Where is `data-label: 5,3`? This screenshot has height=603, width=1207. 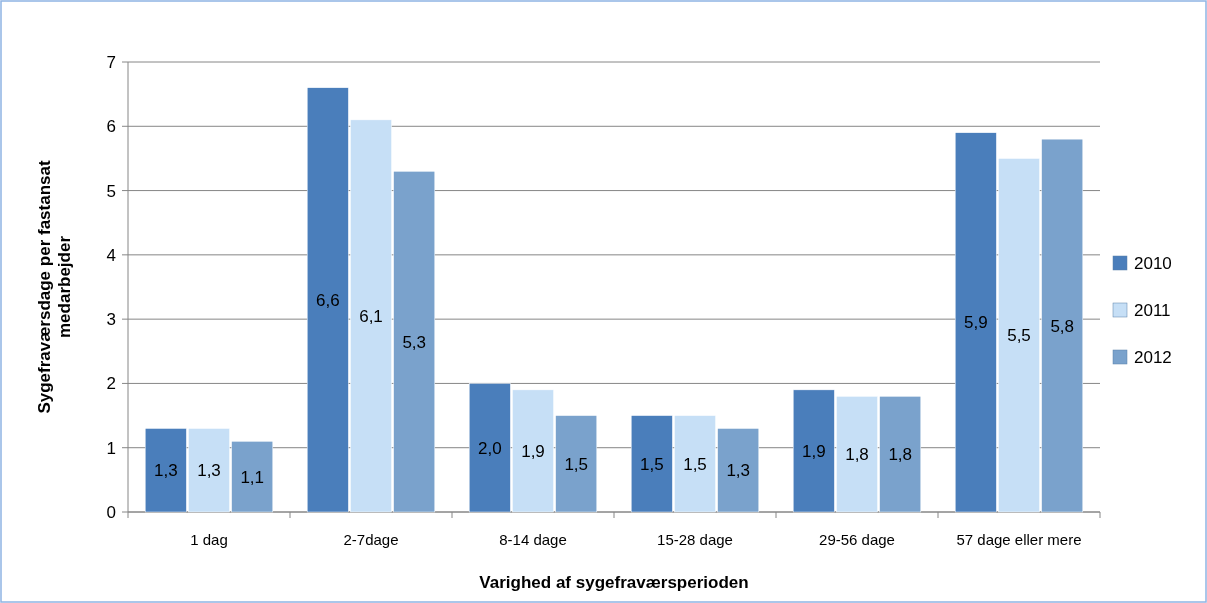 data-label: 5,3 is located at coordinates (414, 342).